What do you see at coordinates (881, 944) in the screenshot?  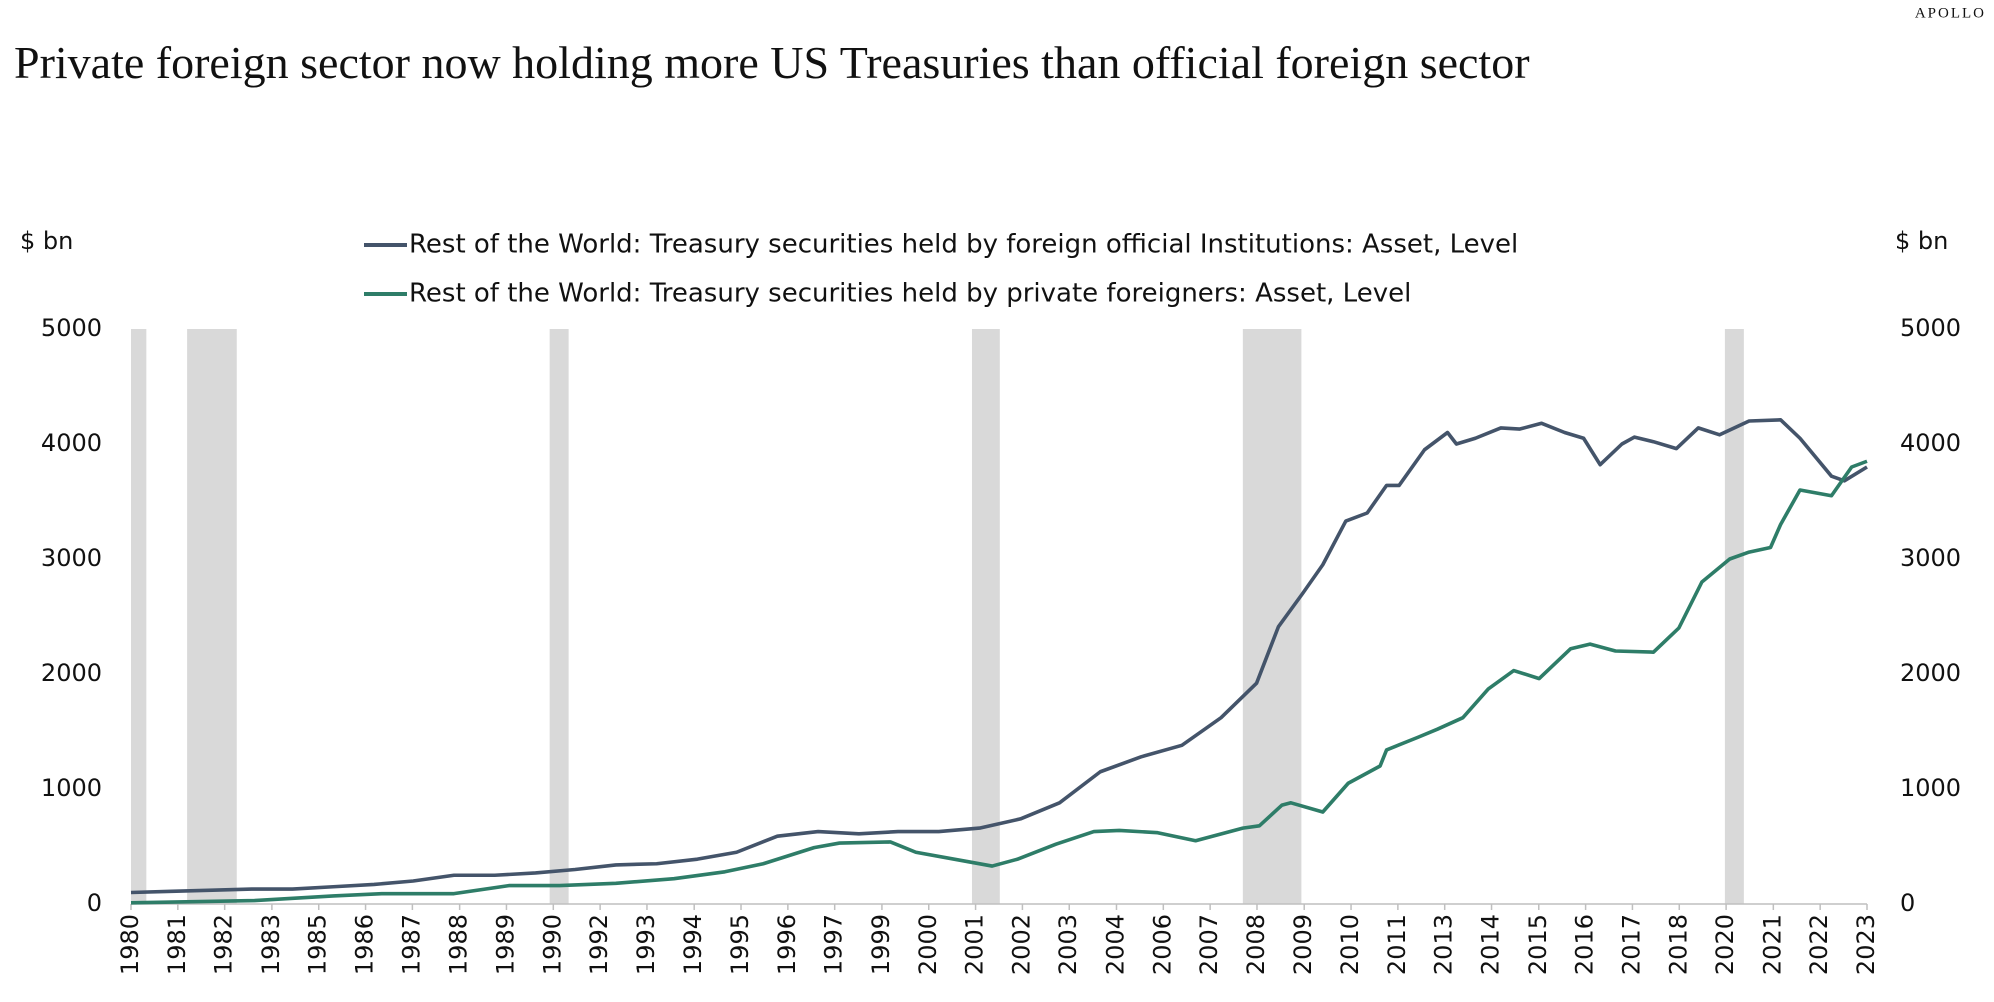 I see `x-tick-label: 1999` at bounding box center [881, 944].